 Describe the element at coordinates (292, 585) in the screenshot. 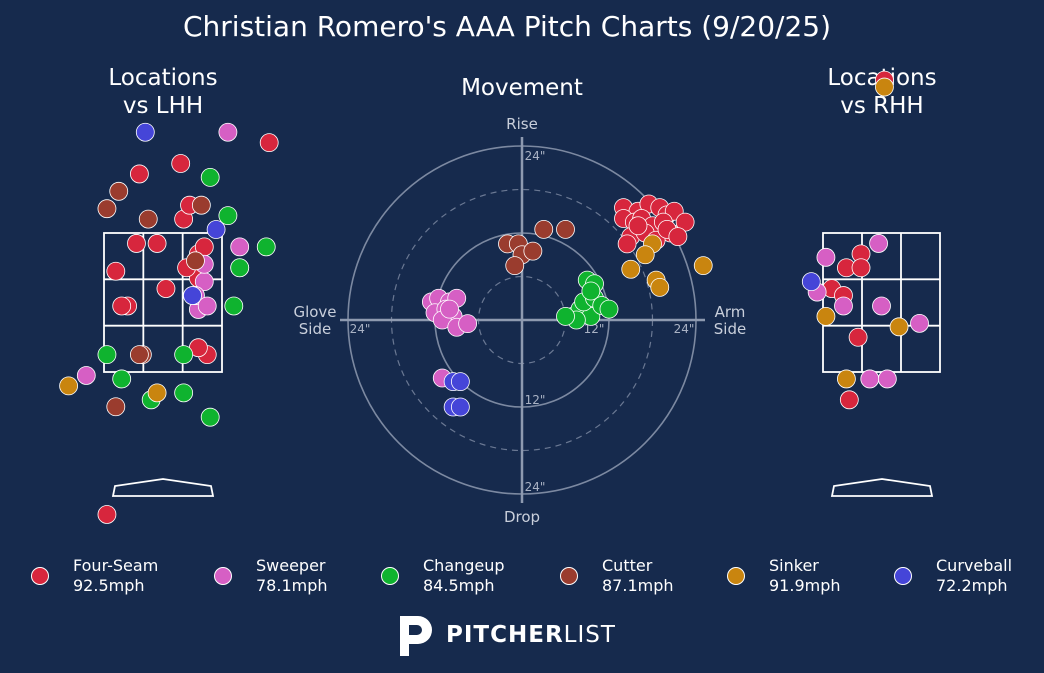

I see `legend-pitch-speed: 78.1mph` at that location.